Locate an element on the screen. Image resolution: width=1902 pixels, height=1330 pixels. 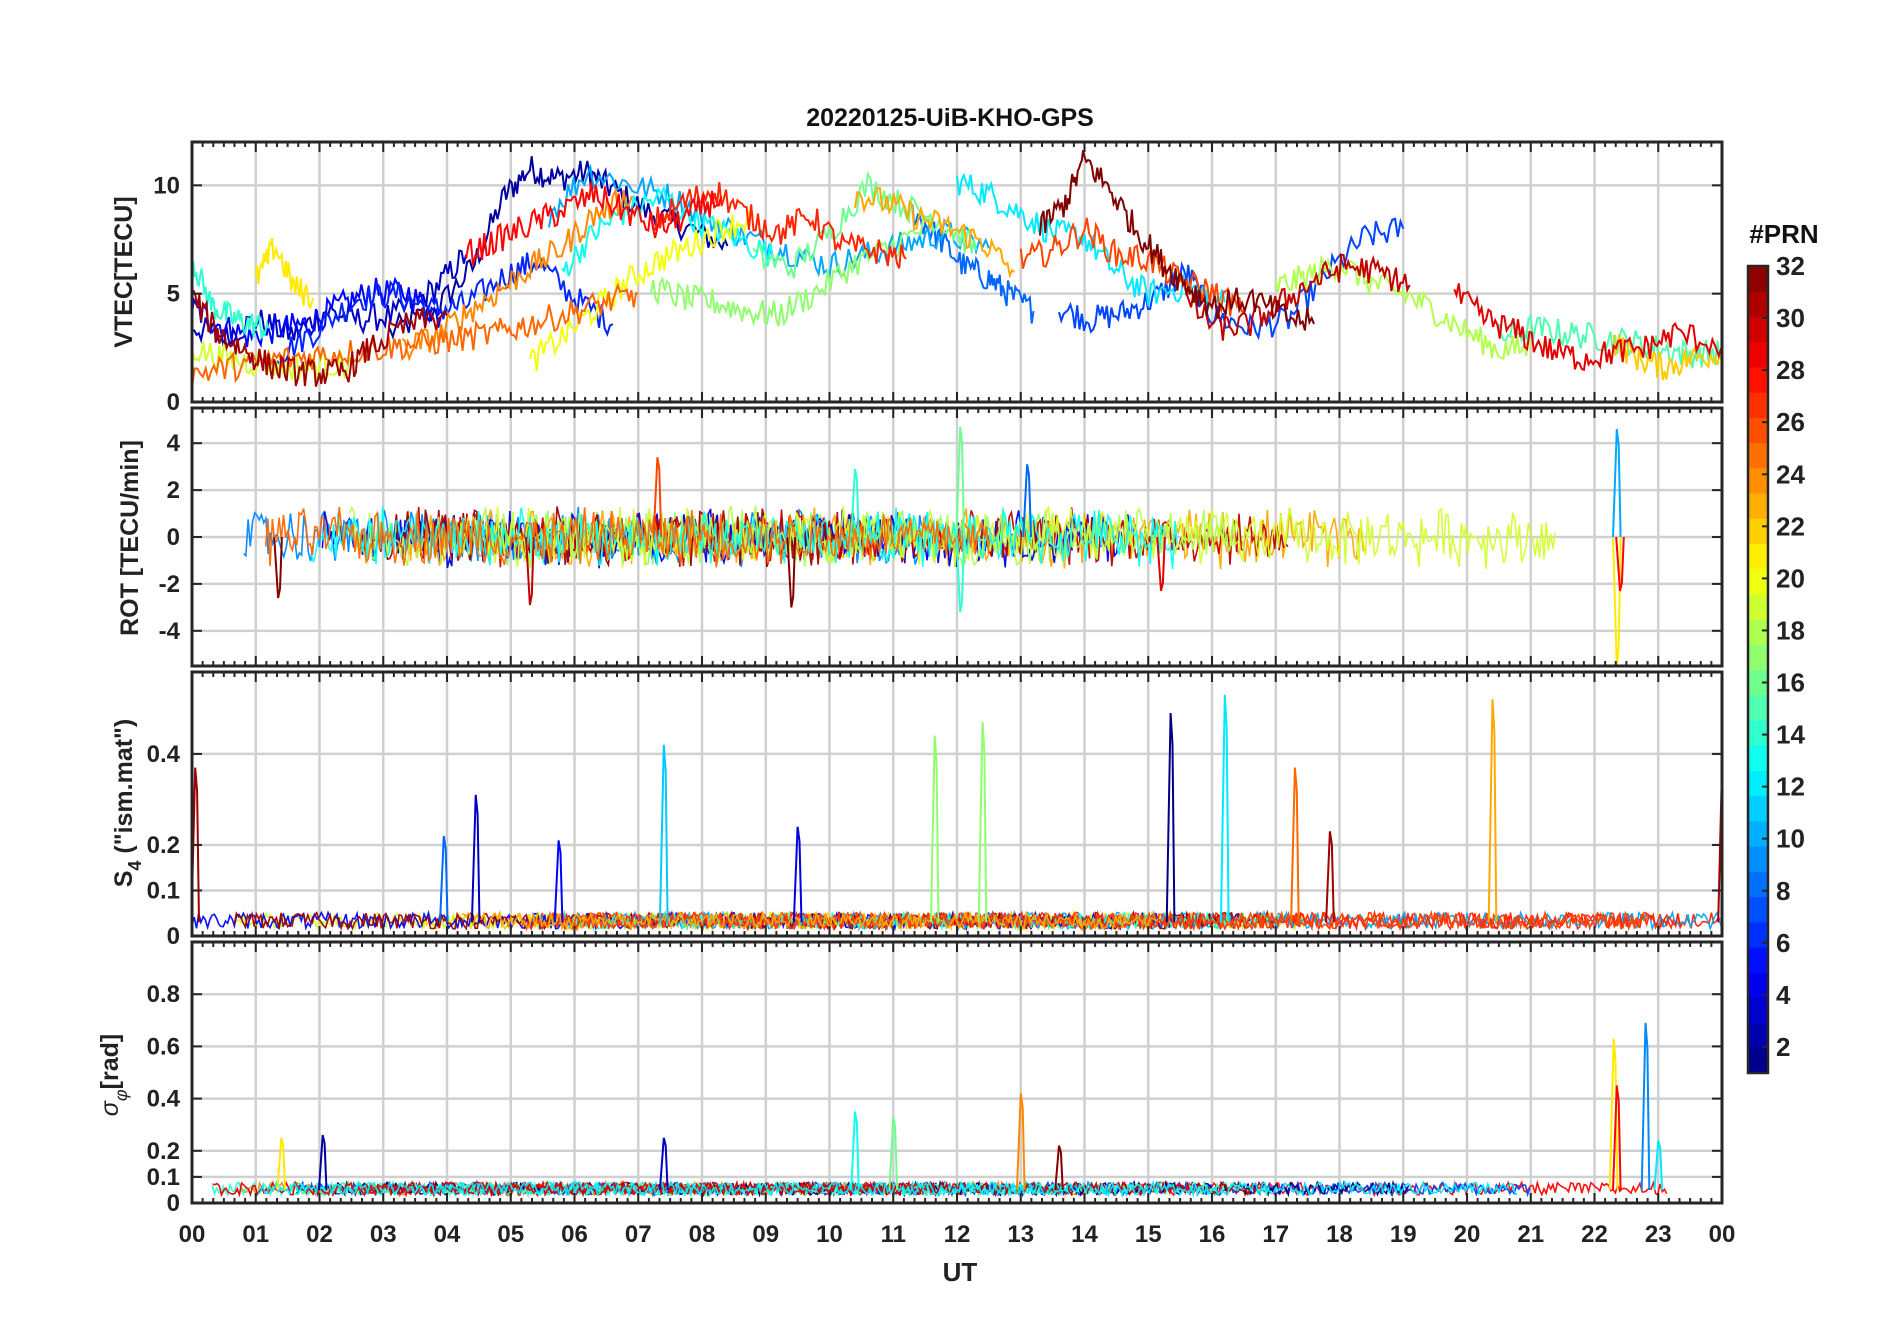
x-tick-label: 18 is located at coordinates (1339, 1234).